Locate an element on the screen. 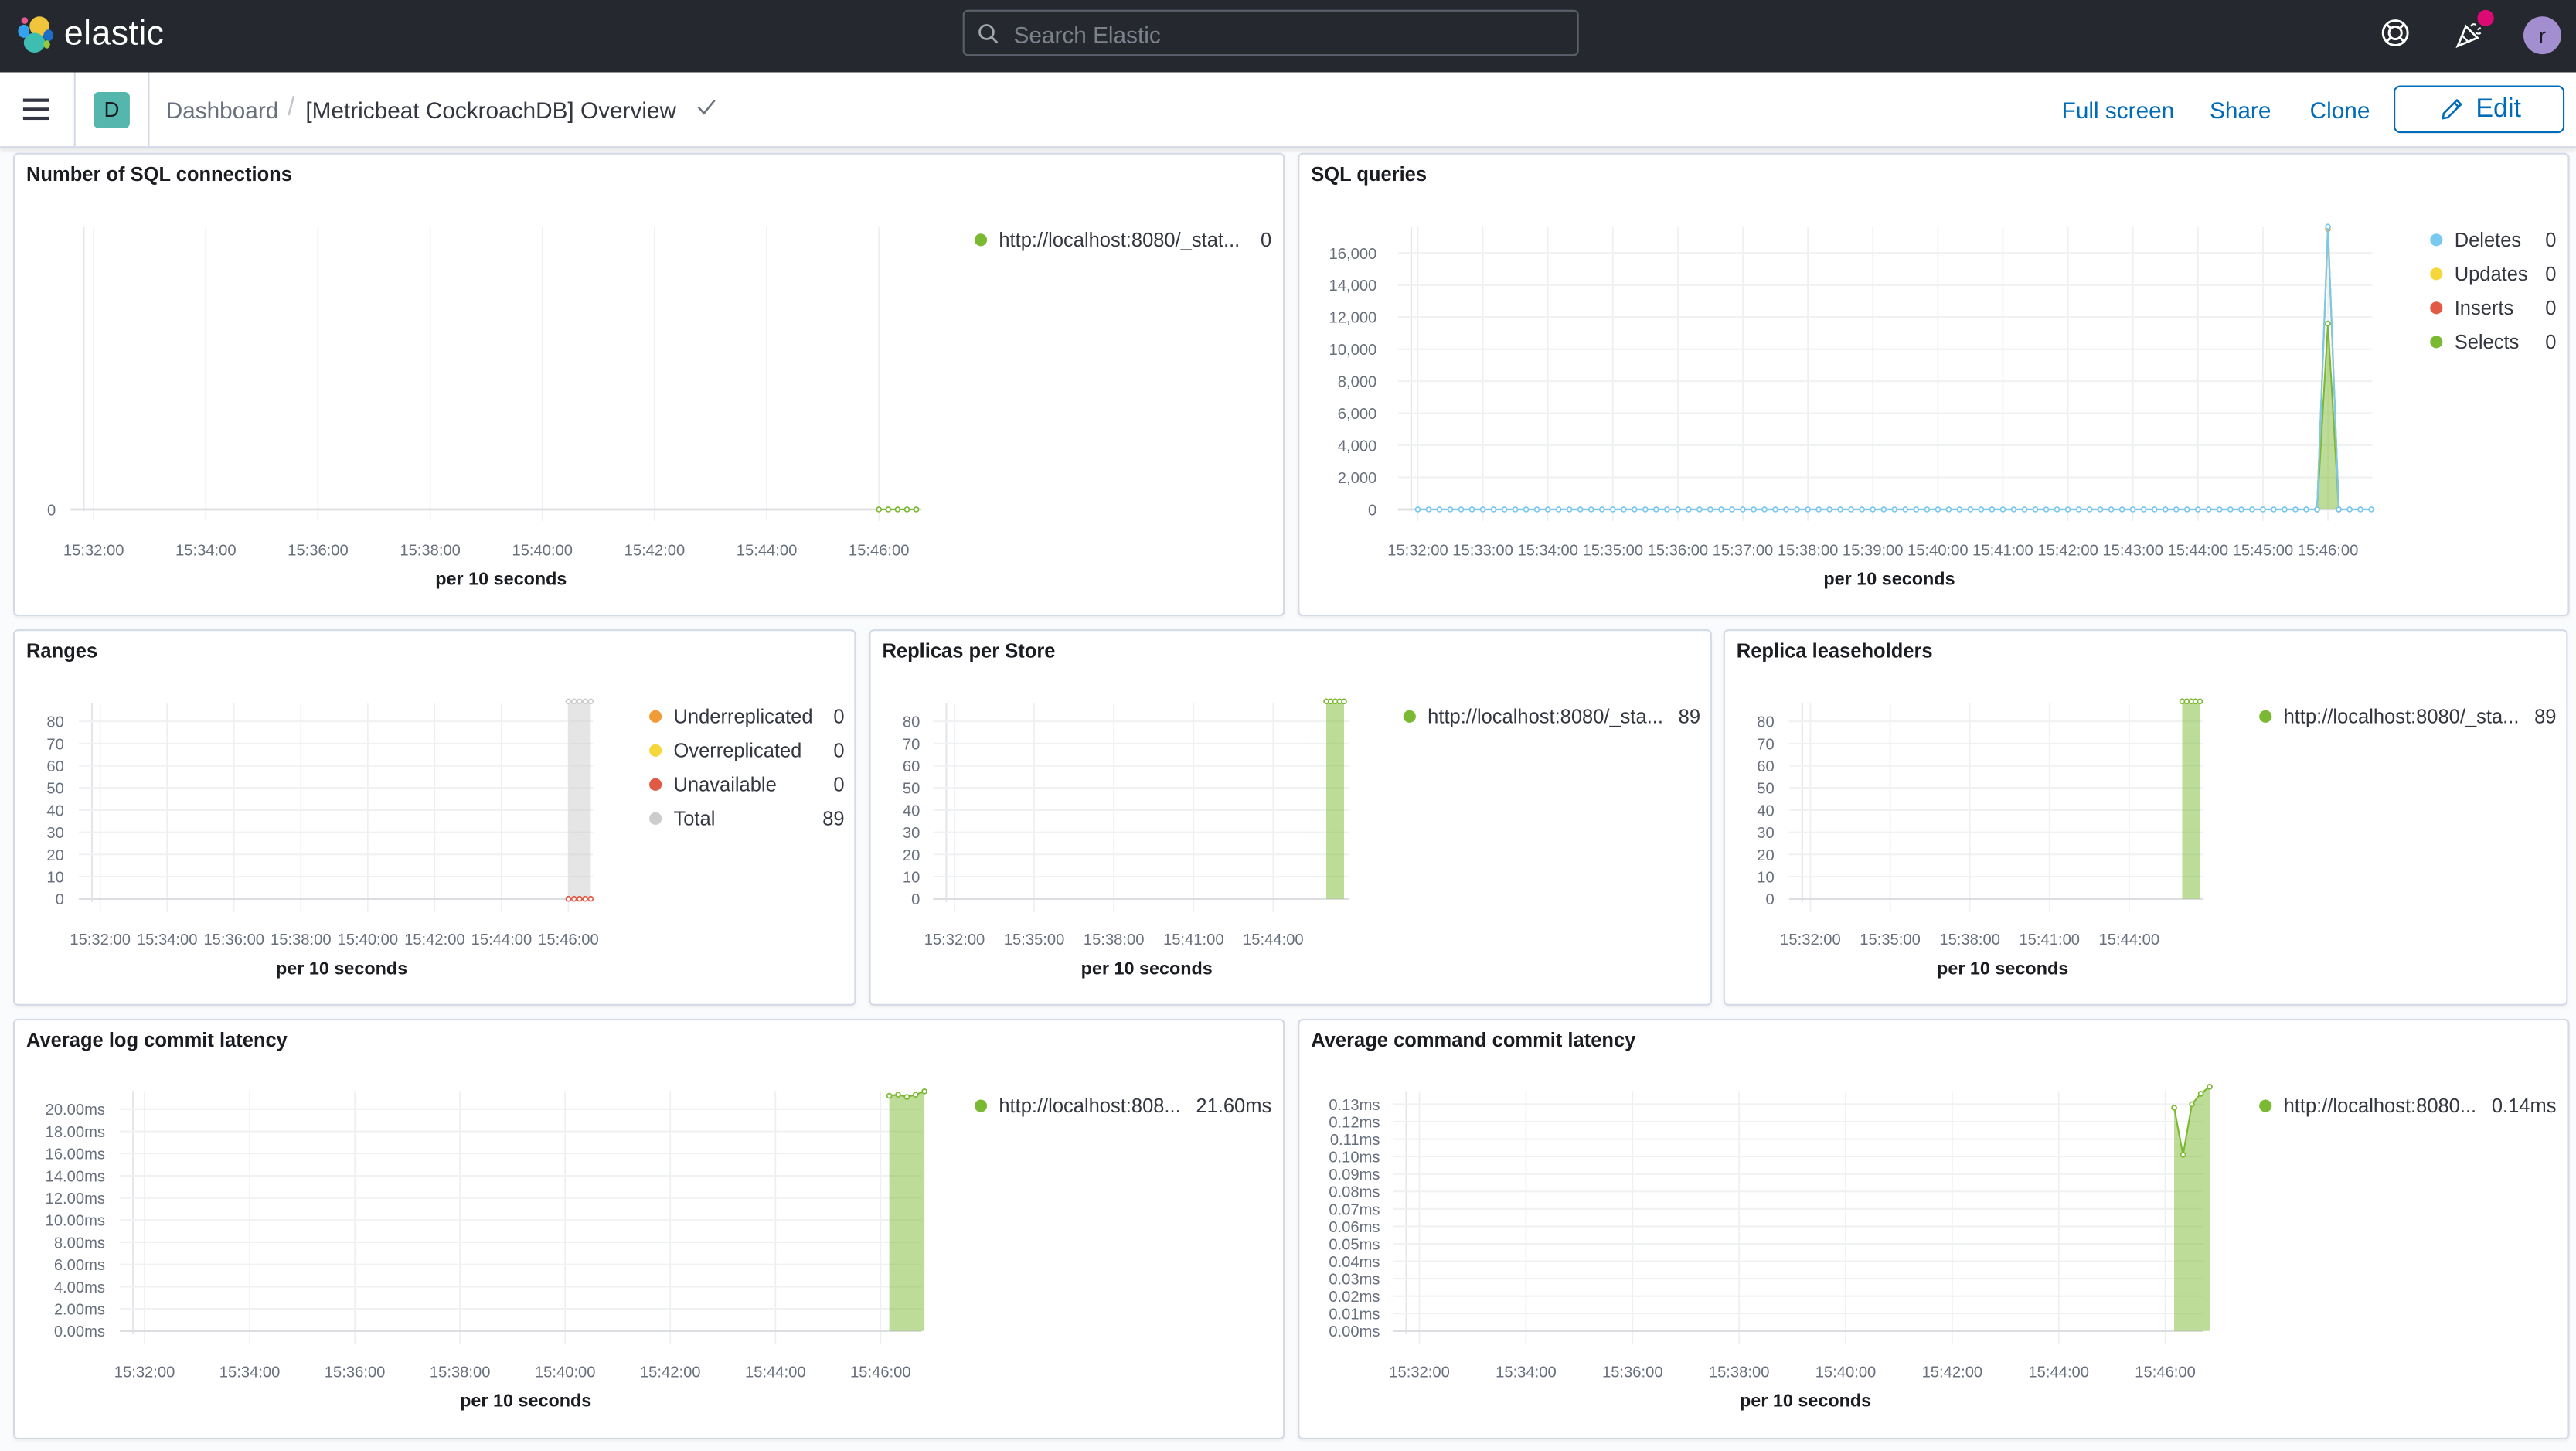 The width and height of the screenshot is (2576, 1451). legend-item-label: Deletes is located at coordinates (2488, 240).